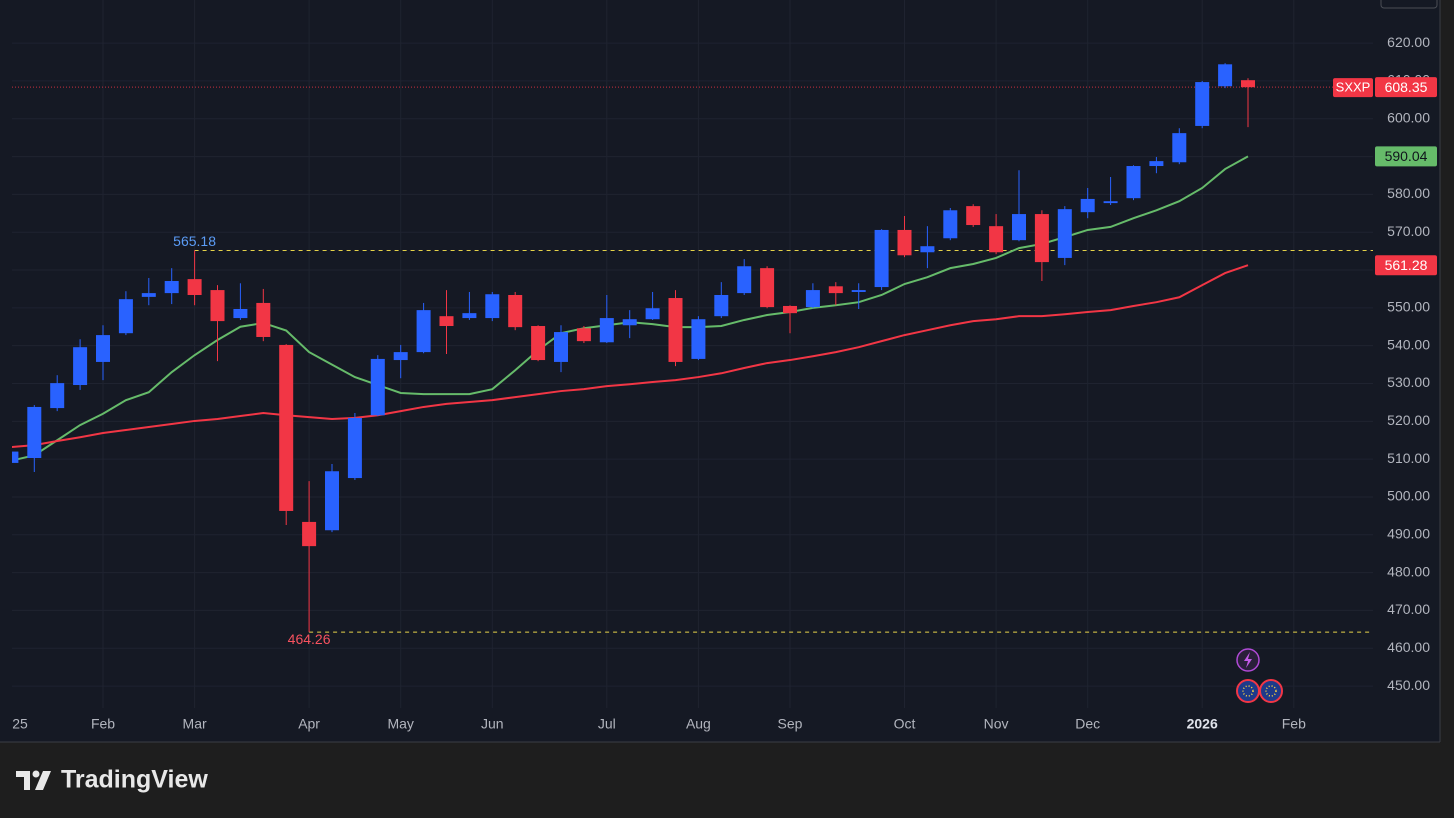 This screenshot has height=818, width=1454. Describe the element at coordinates (134, 780) in the screenshot. I see `brand-name: TradingView` at that location.